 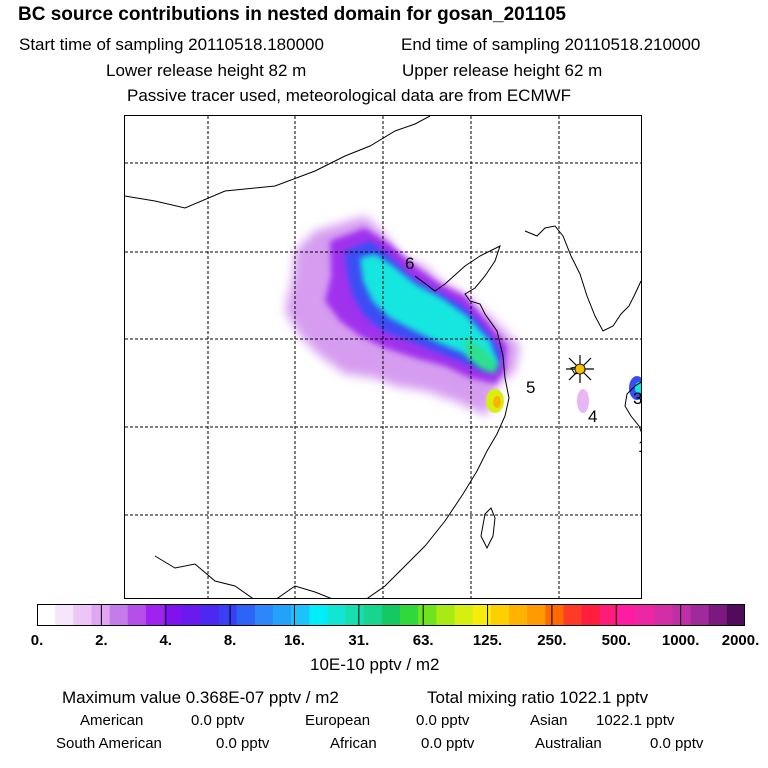 What do you see at coordinates (101, 640) in the screenshot?
I see `colorbar-tick-label: 2.` at bounding box center [101, 640].